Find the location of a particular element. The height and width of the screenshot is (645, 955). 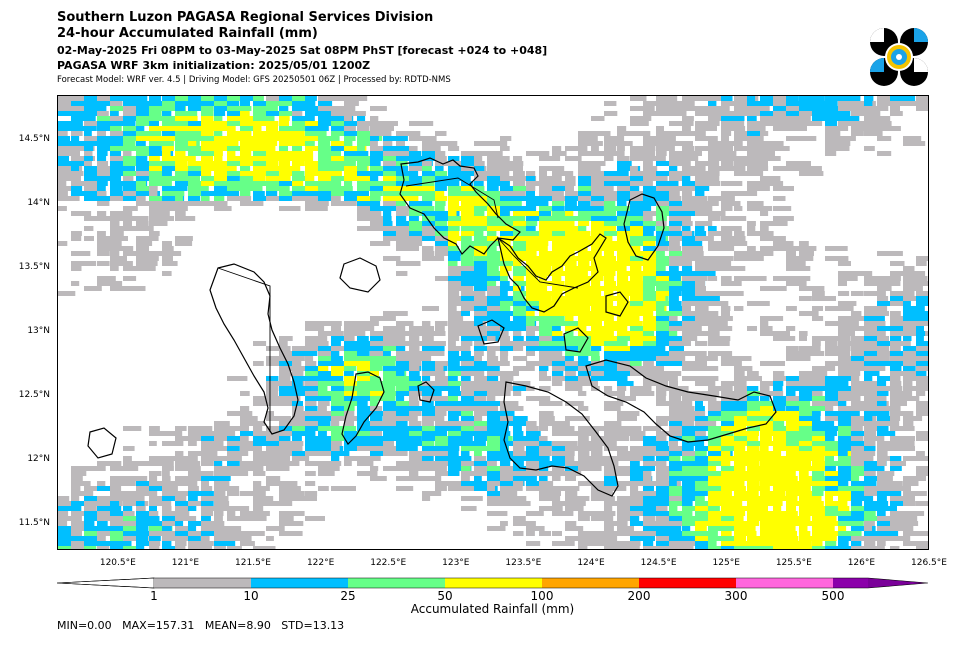

longitude-tick-label: 126°E is located at coordinates (861, 563).